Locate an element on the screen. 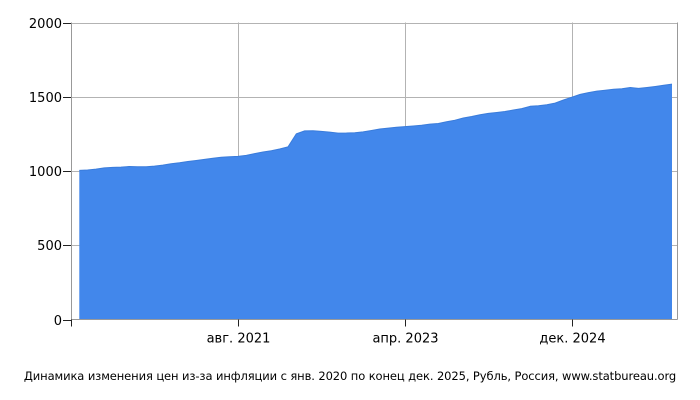 The height and width of the screenshot is (400, 700). x-axis-labels: авг. 2021 апр. 2023 дек. 2024 is located at coordinates (406, 339).